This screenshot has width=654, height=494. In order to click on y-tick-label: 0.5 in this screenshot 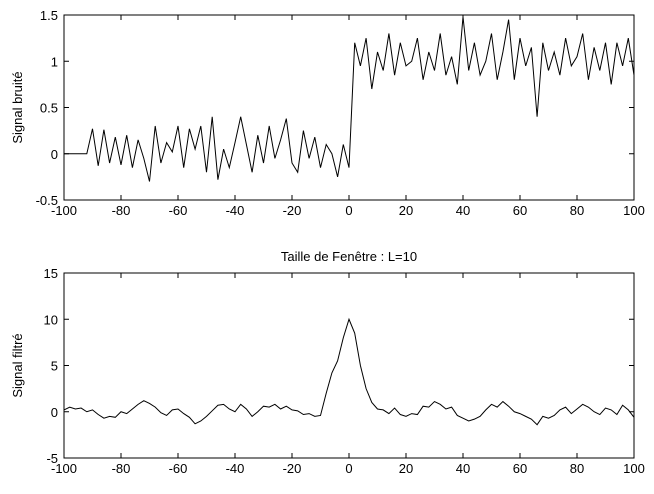, I will do `click(49, 108)`.